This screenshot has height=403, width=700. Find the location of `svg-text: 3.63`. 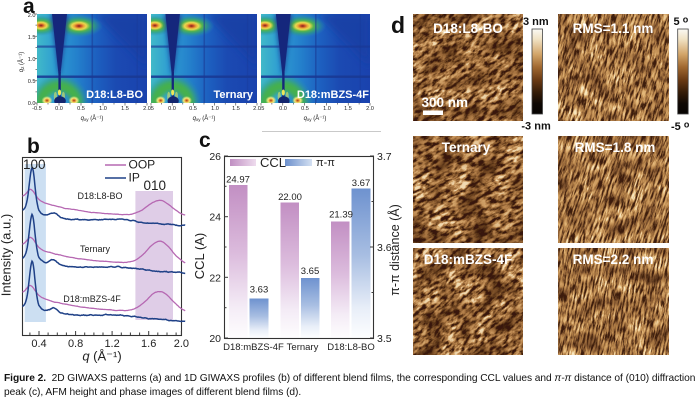

svg-text: 3.63 is located at coordinates (259, 290).